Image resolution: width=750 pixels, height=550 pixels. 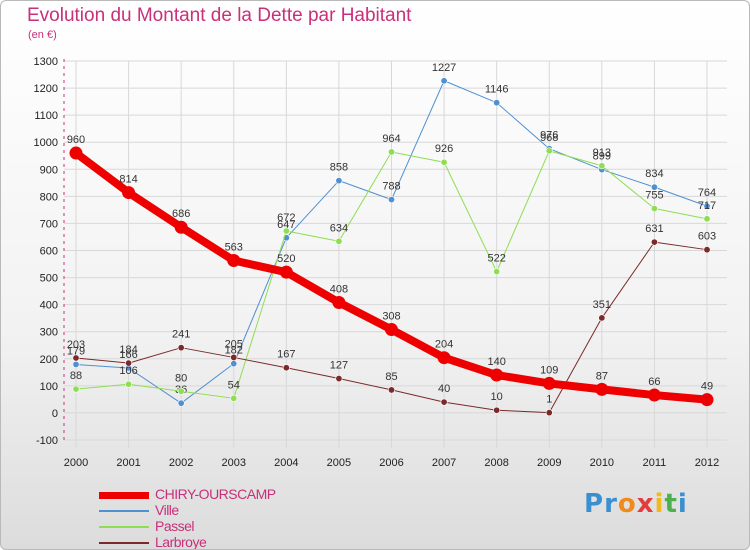 What do you see at coordinates (391, 377) in the screenshot?
I see `data-label: 85` at bounding box center [391, 377].